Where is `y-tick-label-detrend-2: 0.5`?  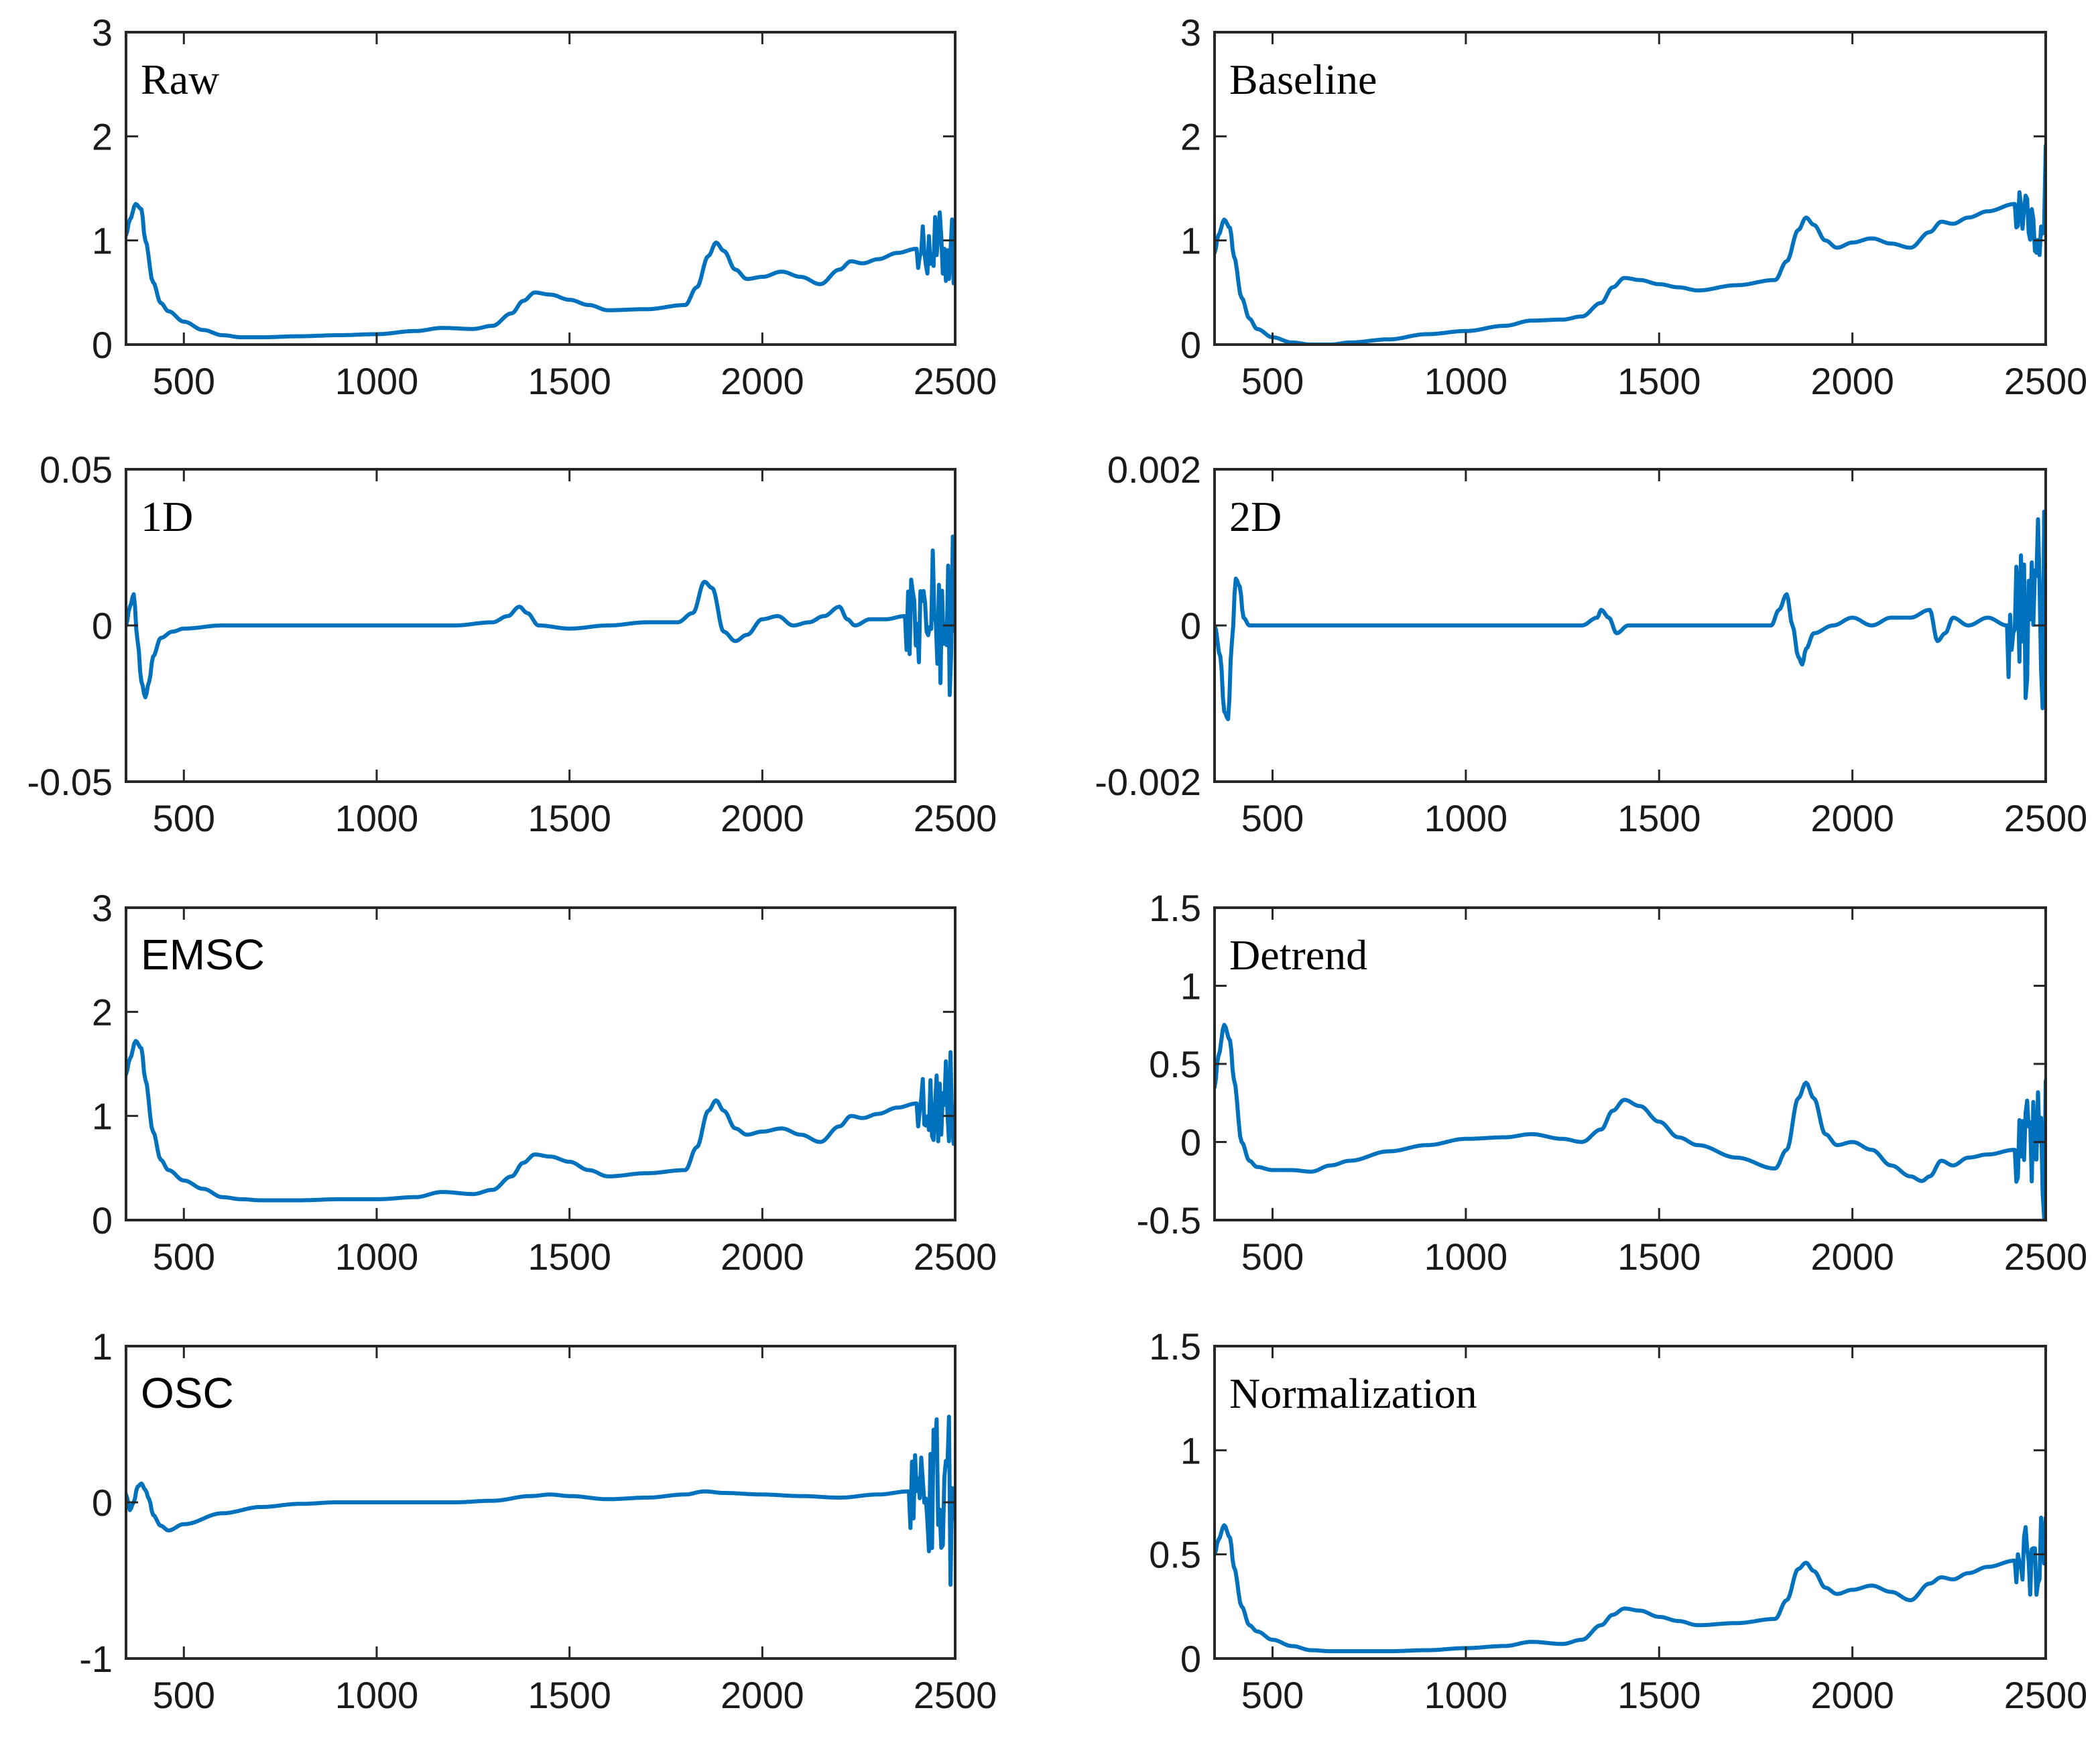
y-tick-label-detrend-2: 0.5 is located at coordinates (1175, 1064).